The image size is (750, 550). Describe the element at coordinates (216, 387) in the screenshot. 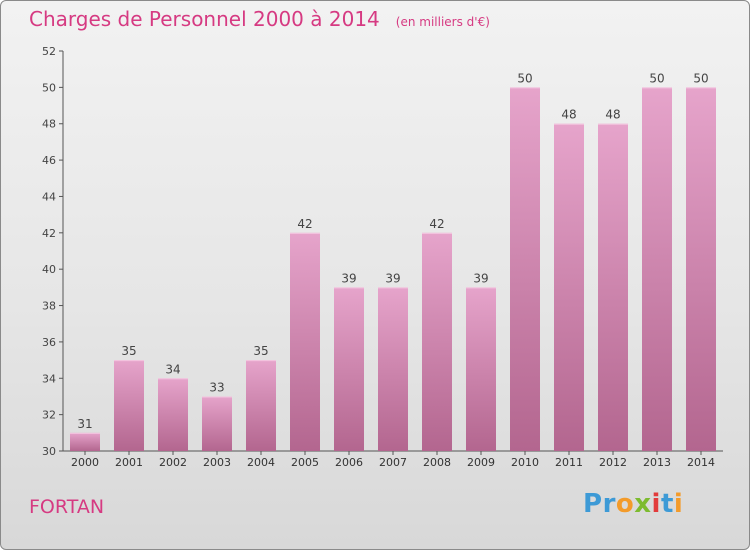

I see `data-label: 33` at that location.